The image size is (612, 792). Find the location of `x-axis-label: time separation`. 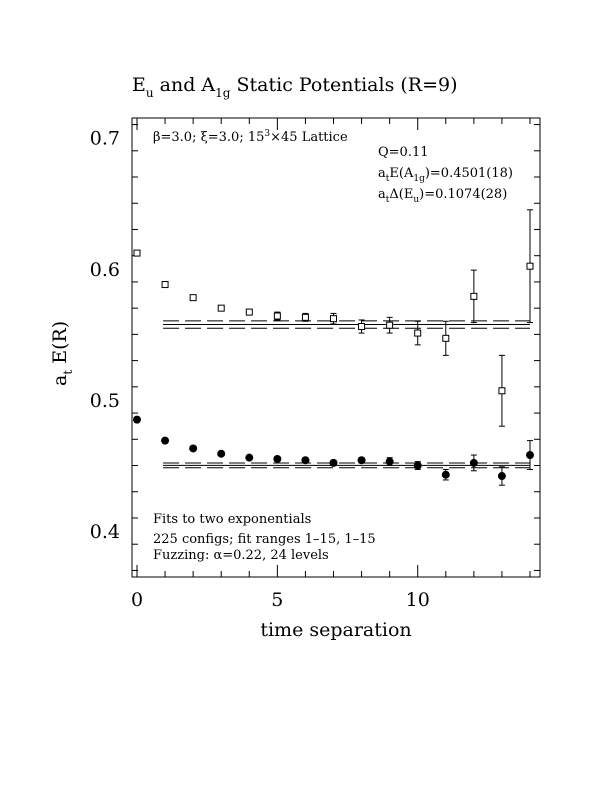

x-axis-label: time separation is located at coordinates (335, 630).